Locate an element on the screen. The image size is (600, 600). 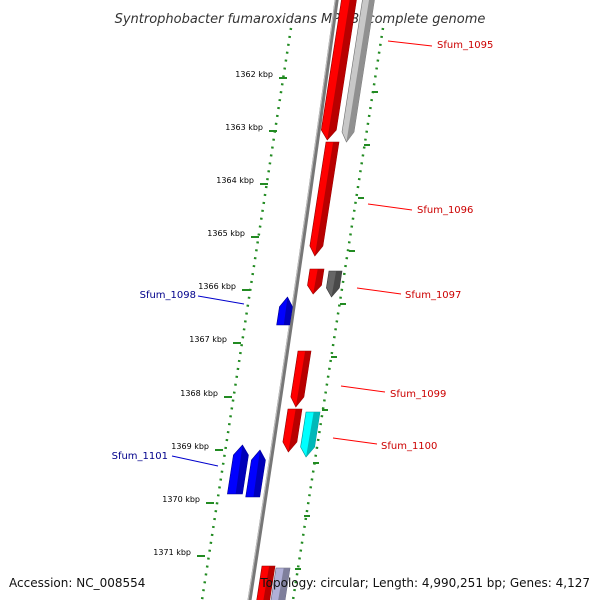
other-feature is located at coordinates (334, 284).